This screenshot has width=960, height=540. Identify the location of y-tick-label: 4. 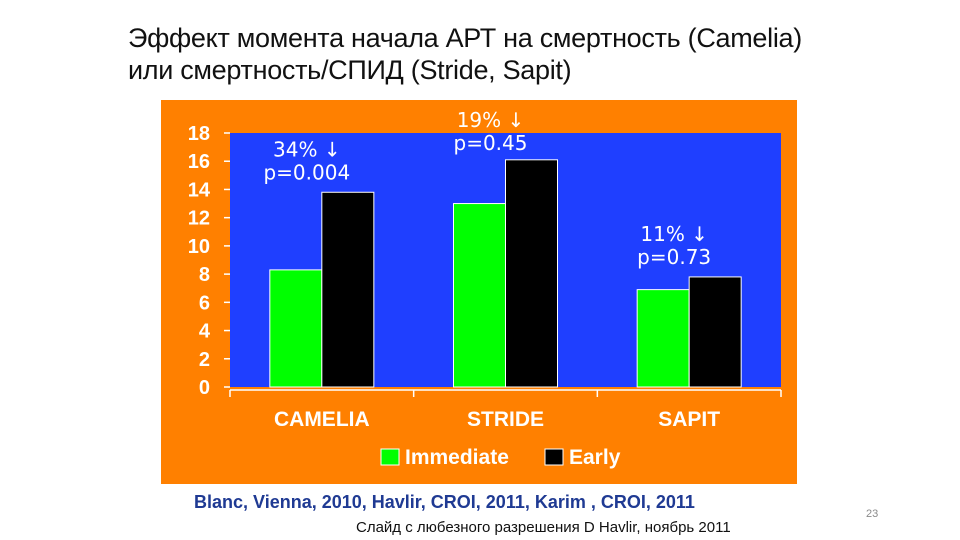
(205, 332).